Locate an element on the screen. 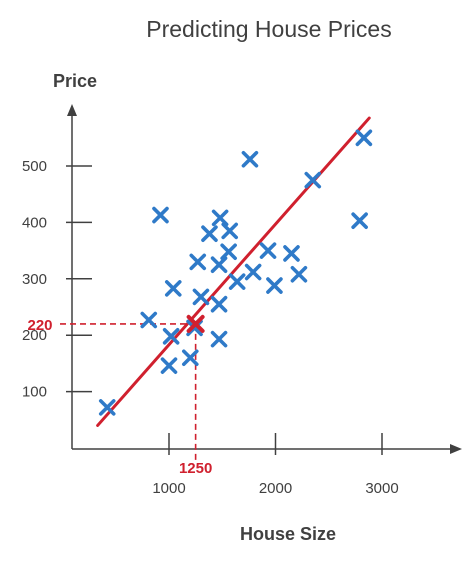 The image size is (468, 572). y-tick-label: 300 is located at coordinates (34, 279).